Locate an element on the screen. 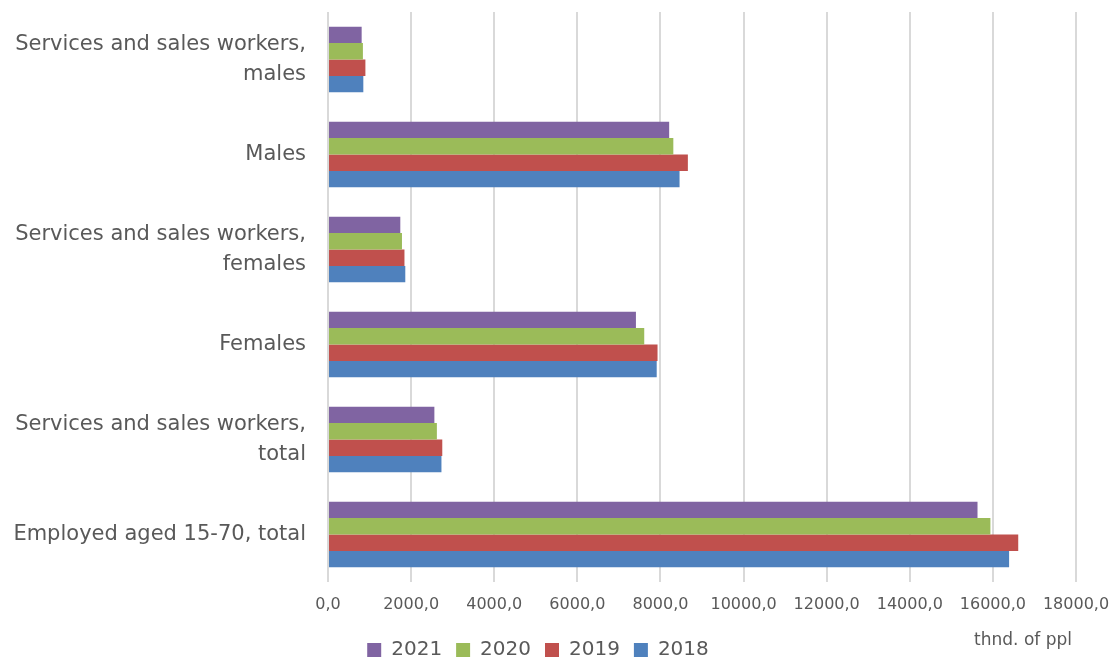 The image size is (1113, 660). x-tick-label: 18000,0 is located at coordinates (1076, 603).